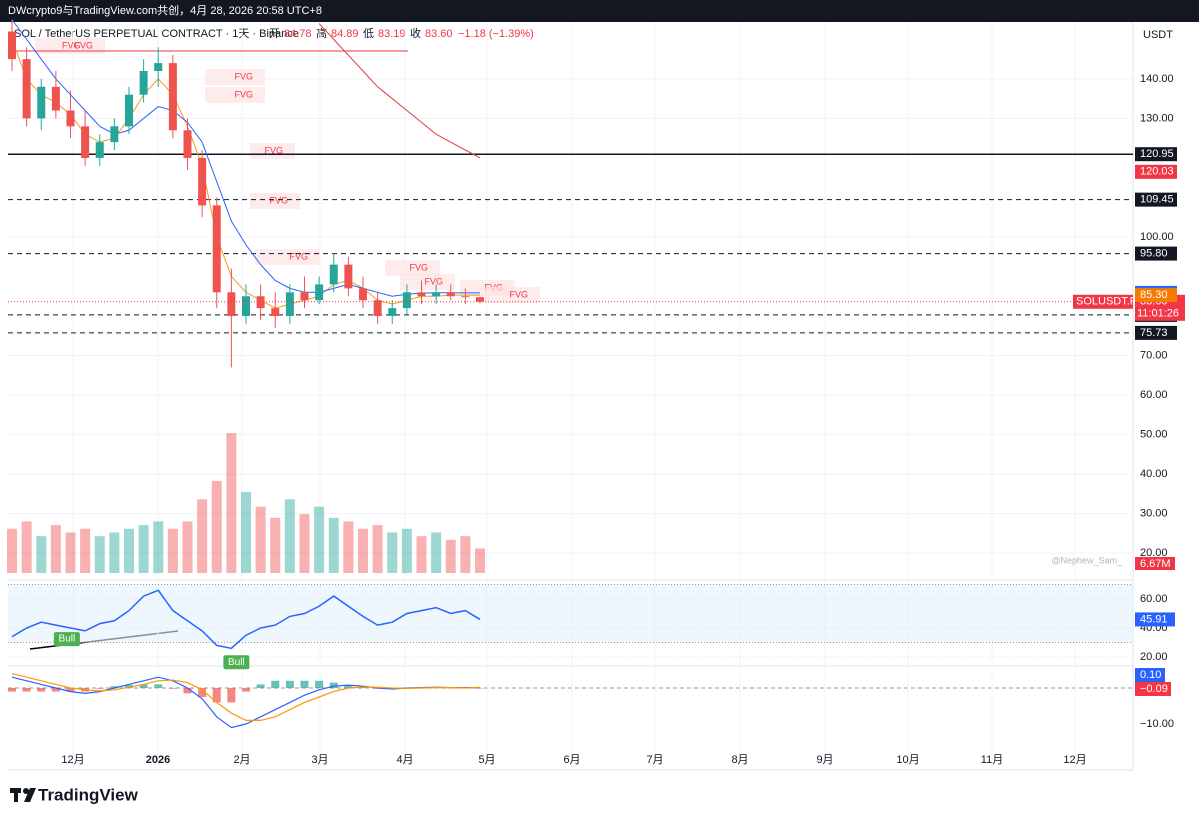 Image resolution: width=1199 pixels, height=819 pixels. I want to click on y-tick-label: 100.00, so click(1157, 237).